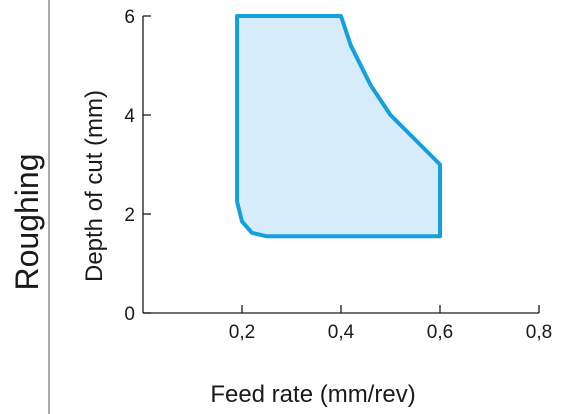 This screenshot has height=414, width=564. Describe the element at coordinates (27, 222) in the screenshot. I see `section-label: Roughing` at that location.